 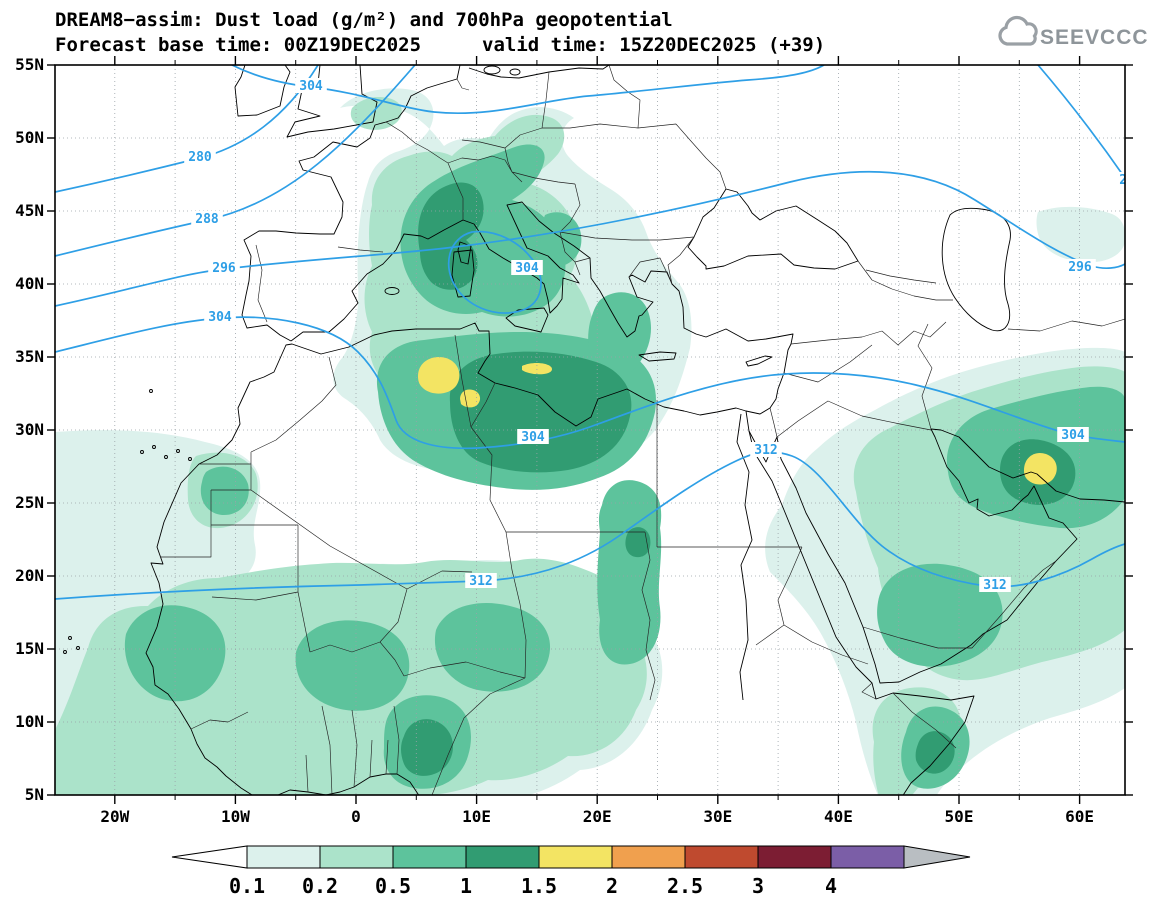 I want to click on lon-axis-label: 30E, so click(x=717, y=816).